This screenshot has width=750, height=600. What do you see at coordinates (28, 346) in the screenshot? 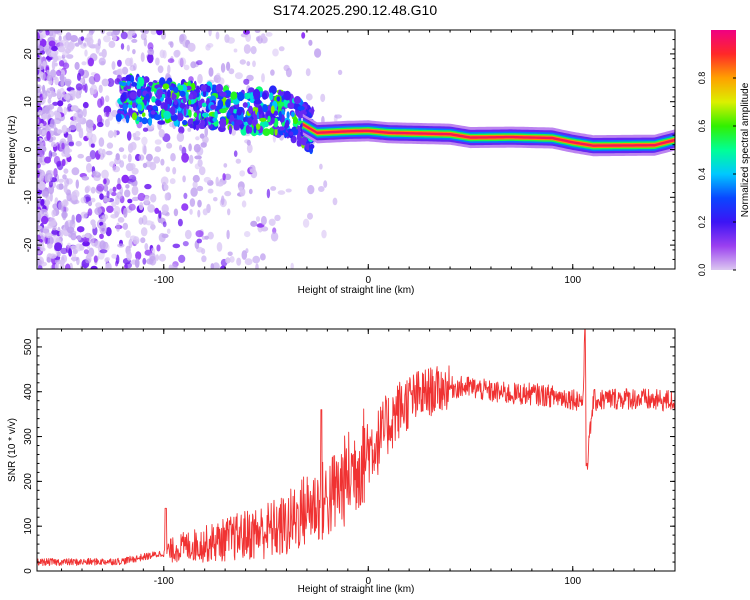
I see `y-tick-label: 500` at bounding box center [28, 346].